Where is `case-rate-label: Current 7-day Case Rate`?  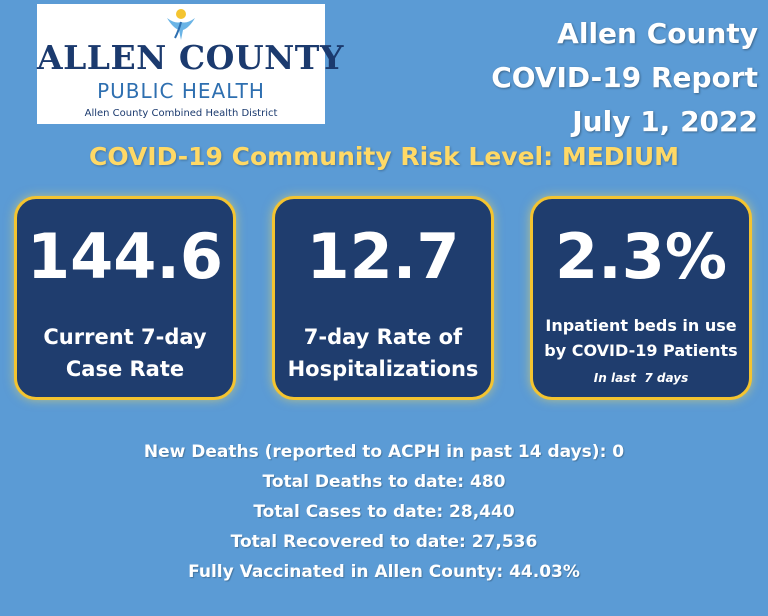 case-rate-label: Current 7-day Case Rate is located at coordinates (125, 353).